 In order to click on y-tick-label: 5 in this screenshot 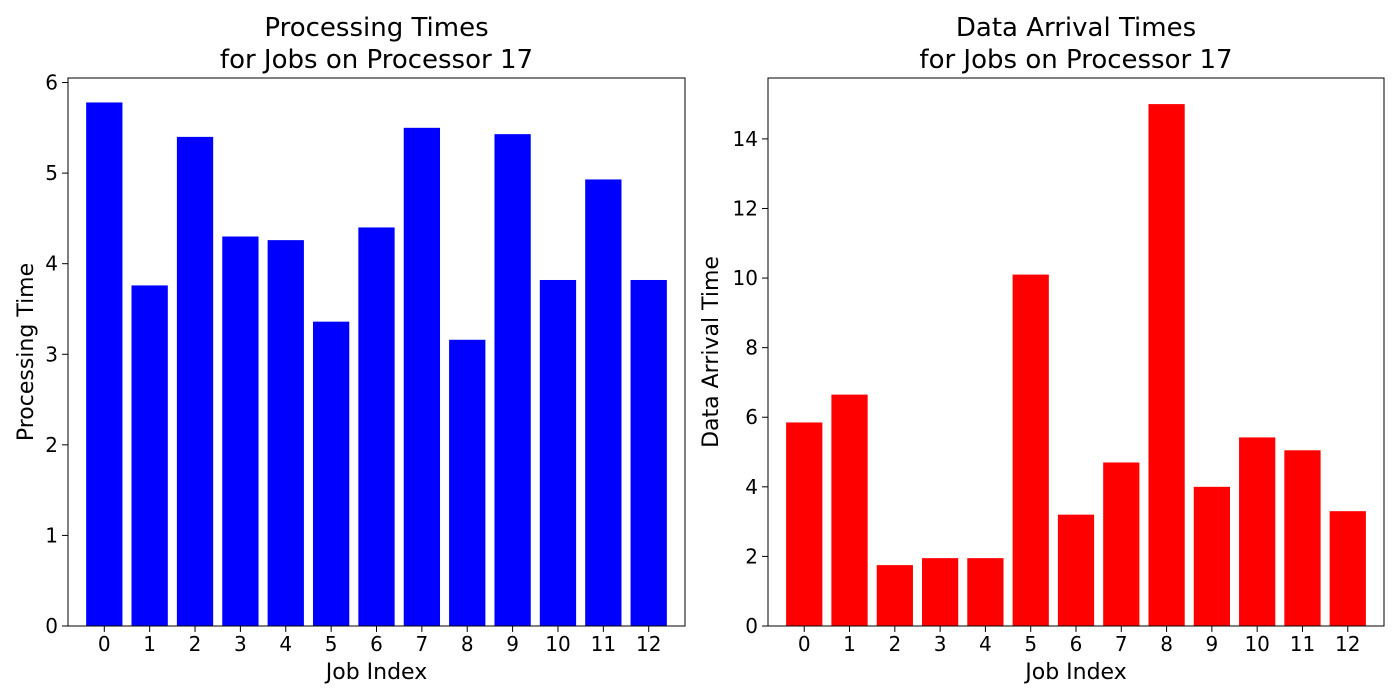, I will do `click(51, 173)`.